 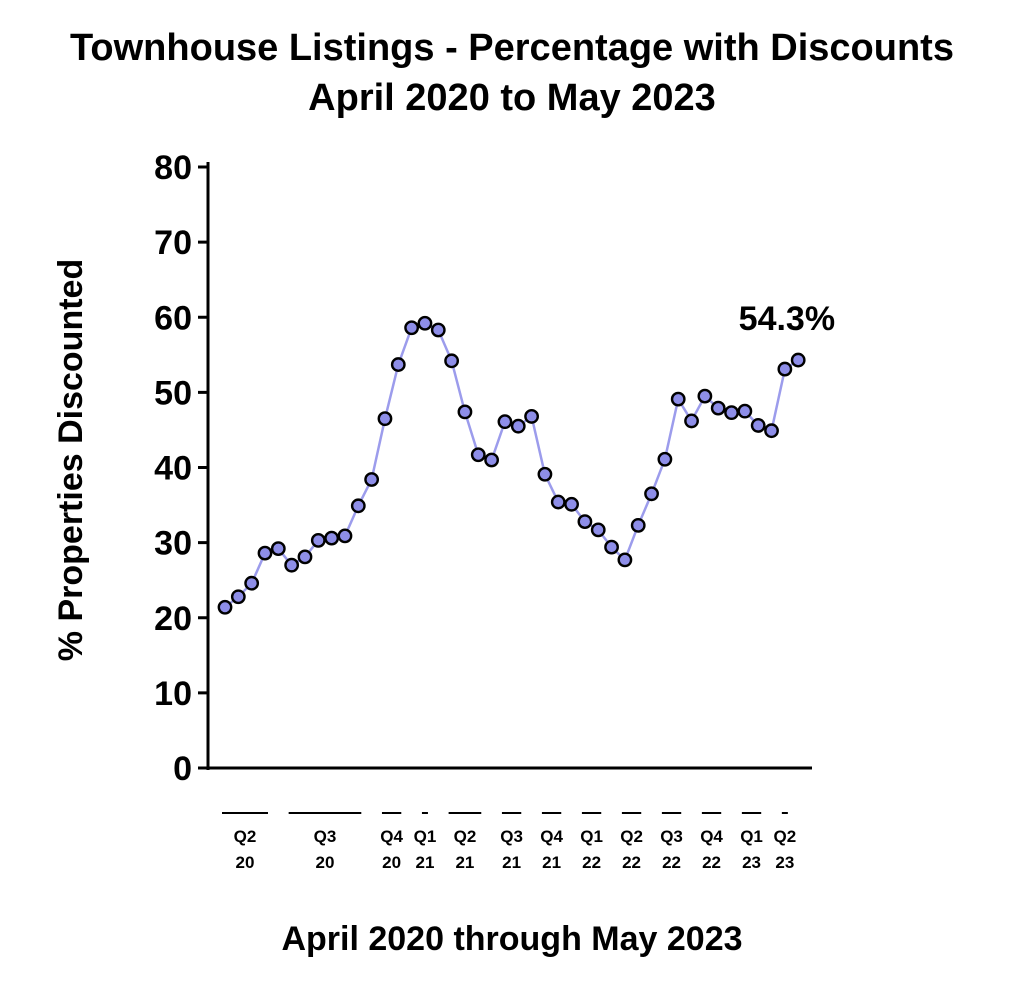 I want to click on y-tick-label: 0, so click(x=182, y=769).